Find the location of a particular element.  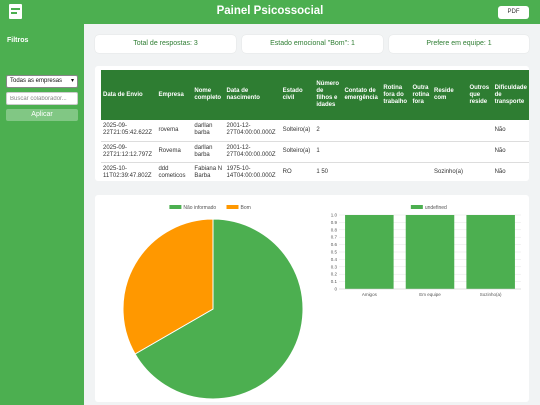

y-tick-label: 0.4 is located at coordinates (334, 259).